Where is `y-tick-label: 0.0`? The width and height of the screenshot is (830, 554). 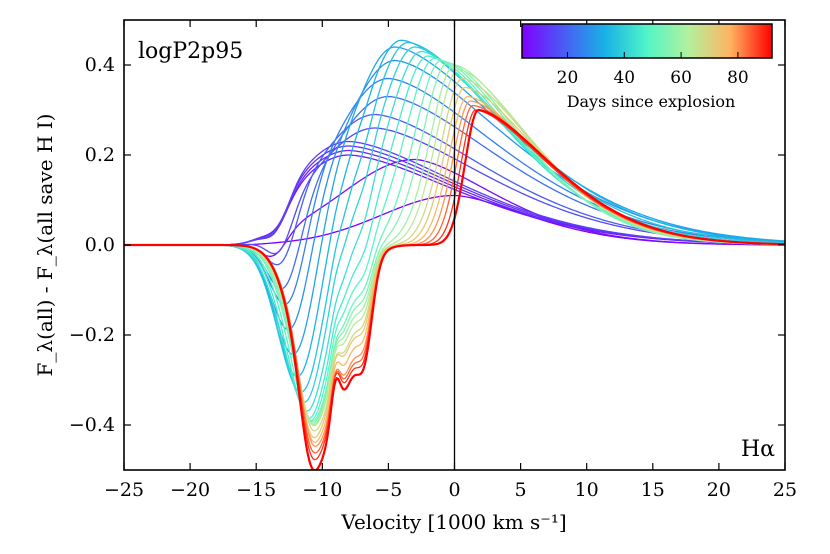 y-tick-label: 0.0 is located at coordinates (100, 245).